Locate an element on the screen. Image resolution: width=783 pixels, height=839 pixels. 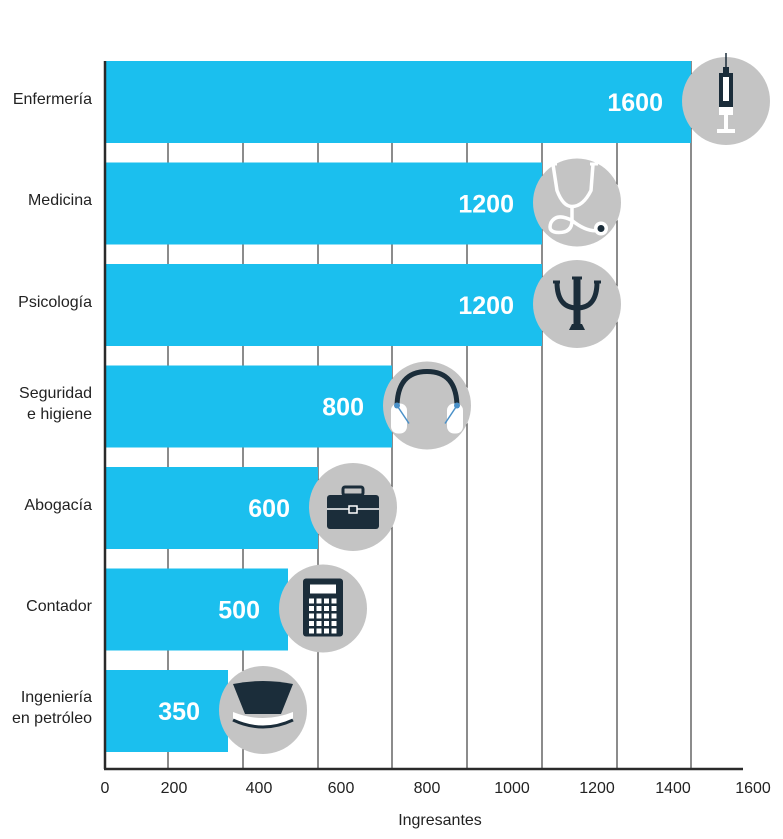
x-tick-label: 400 is located at coordinates (259, 788).